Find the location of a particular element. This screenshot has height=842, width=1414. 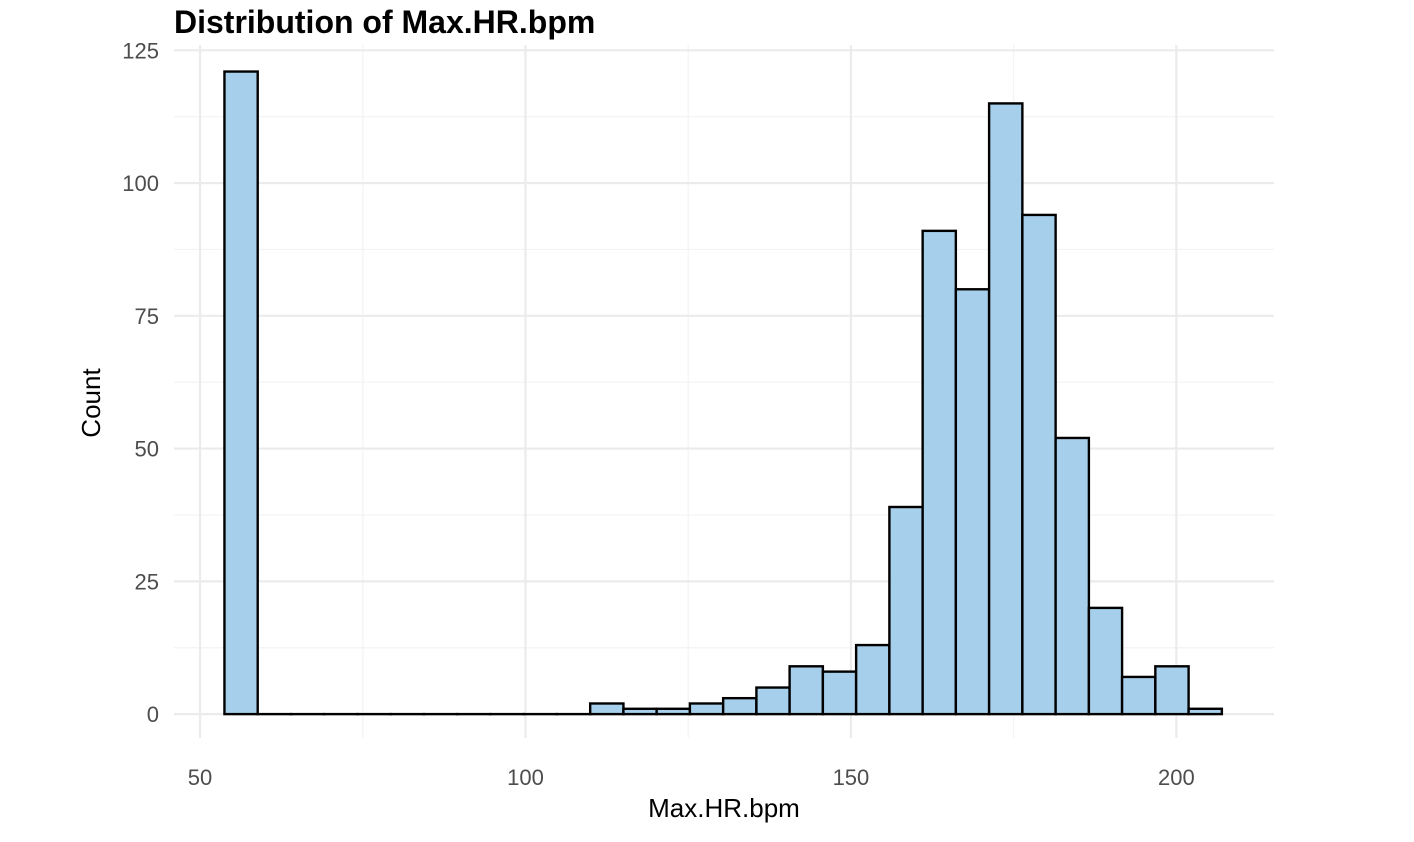

y-tick-label: 100 is located at coordinates (140, 183).